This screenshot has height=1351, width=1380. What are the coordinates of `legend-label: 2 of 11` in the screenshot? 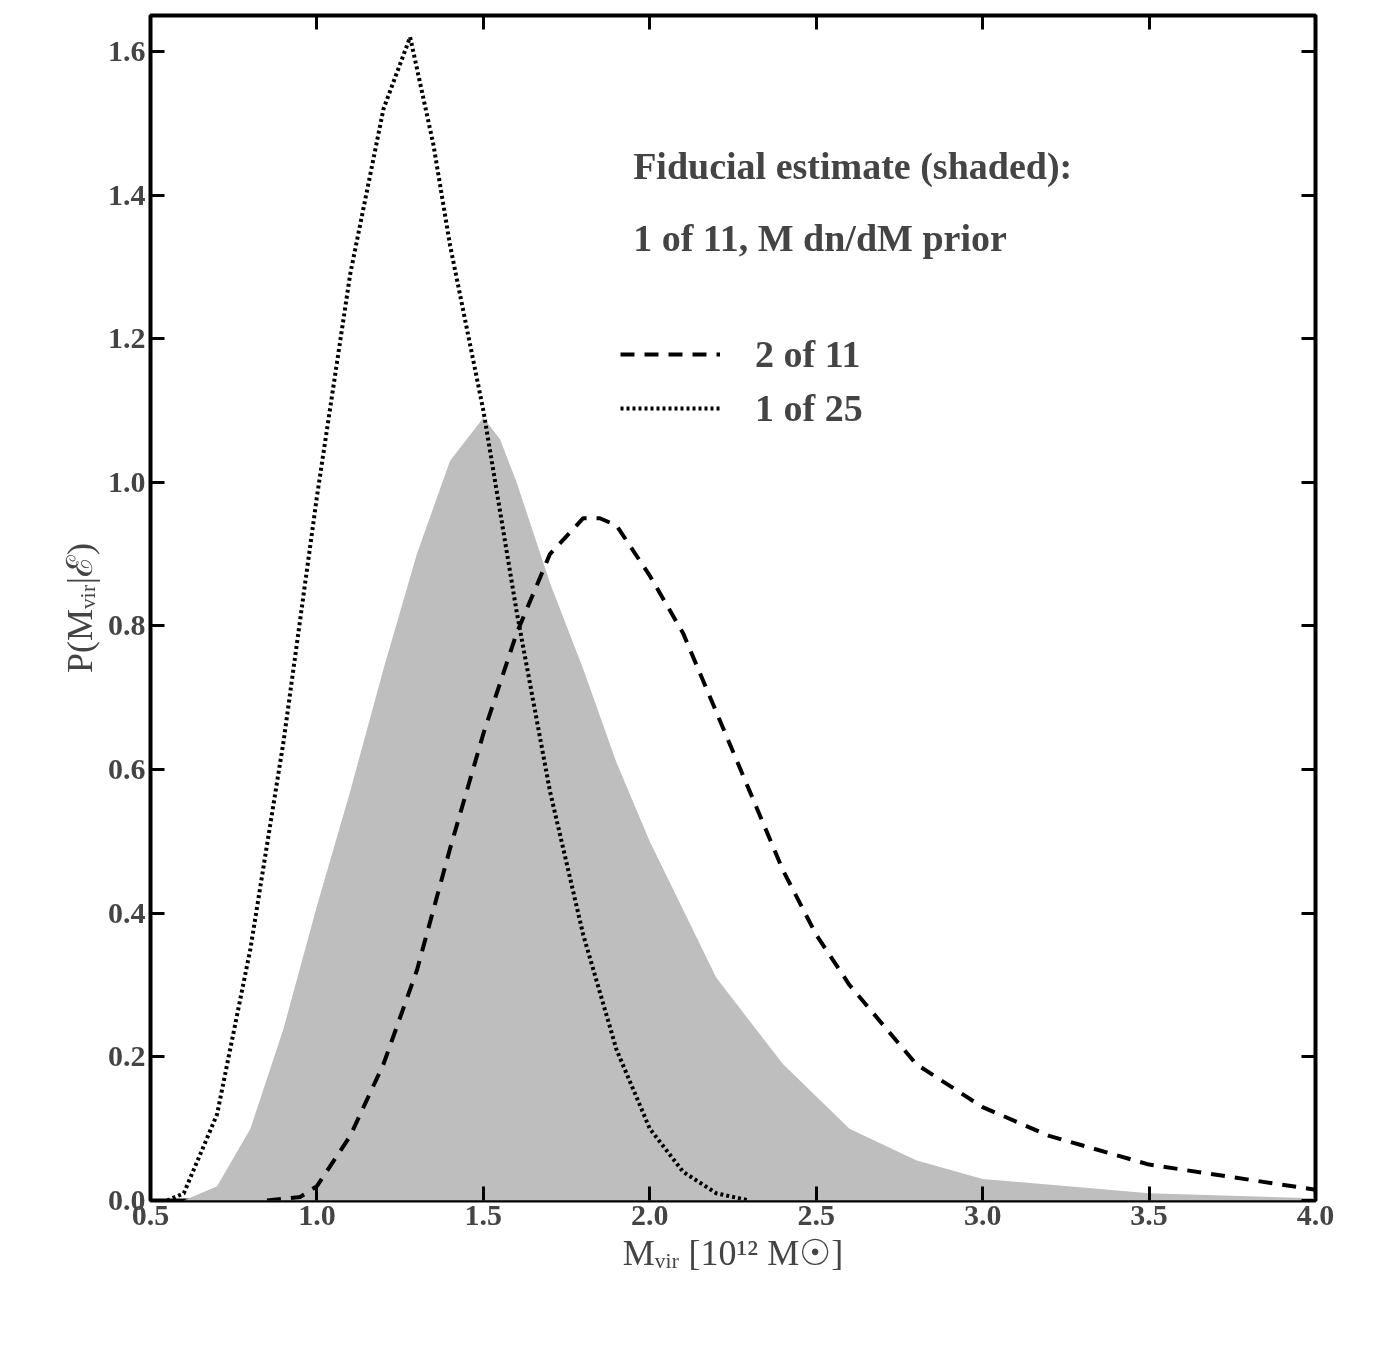 It's located at (808, 354).